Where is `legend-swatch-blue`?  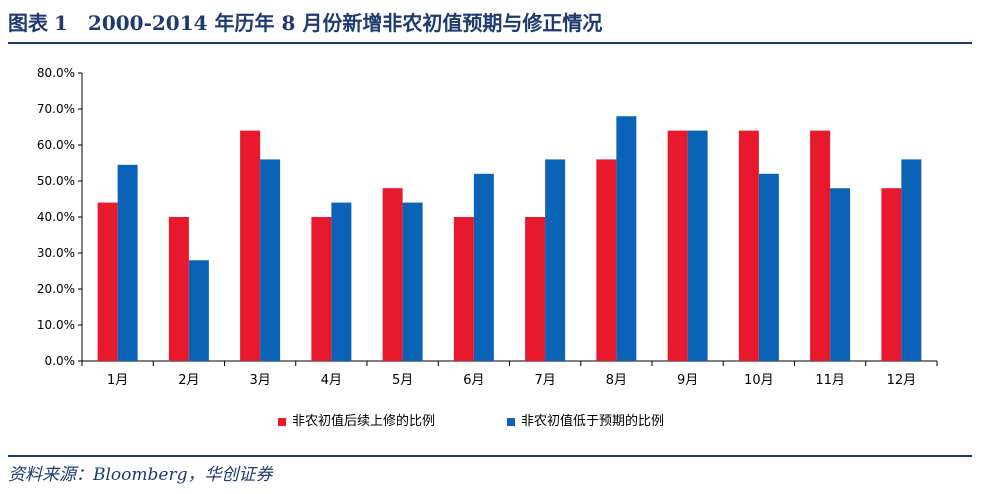
legend-swatch-blue is located at coordinates (511, 422).